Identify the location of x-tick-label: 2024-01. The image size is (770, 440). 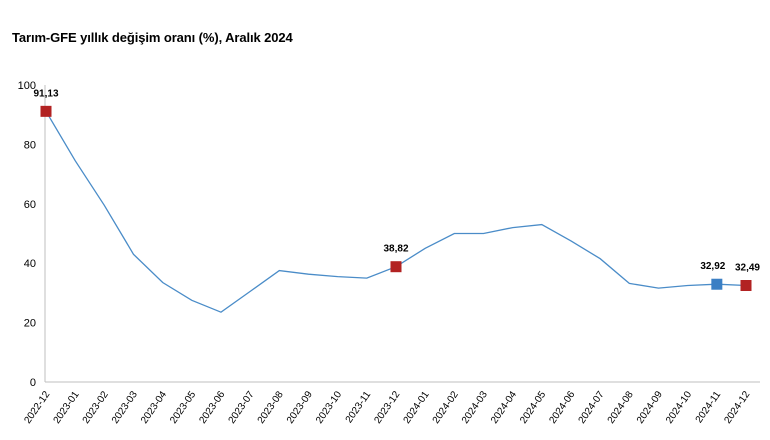
(417, 407).